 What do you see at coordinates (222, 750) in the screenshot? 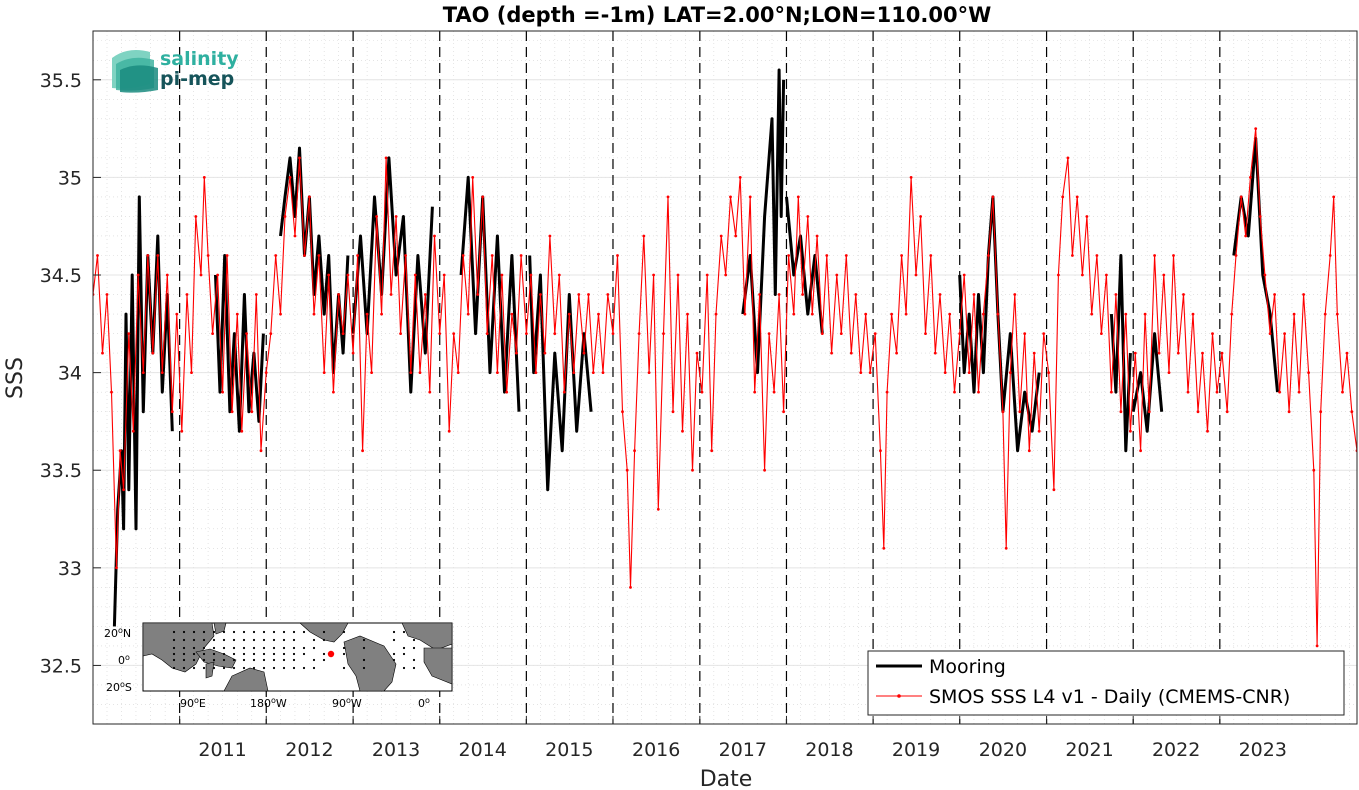
I see `x-tick-label: 2011` at bounding box center [222, 750].